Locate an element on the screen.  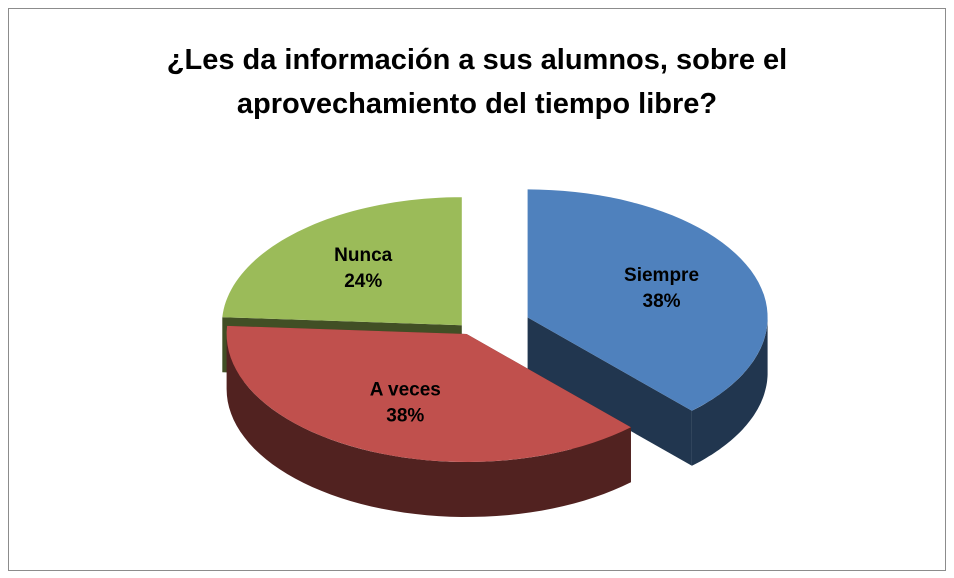
slice-category-label: Nunca is located at coordinates (363, 255).